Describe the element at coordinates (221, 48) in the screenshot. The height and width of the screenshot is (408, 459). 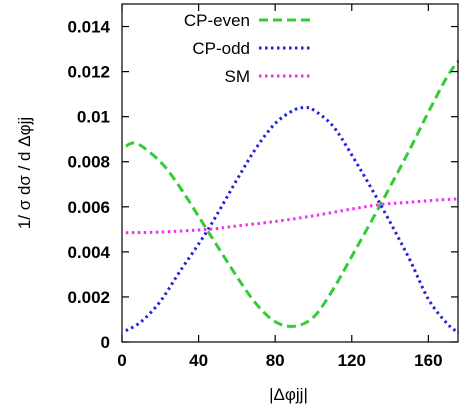
I see `legend-label: CP-odd` at that location.